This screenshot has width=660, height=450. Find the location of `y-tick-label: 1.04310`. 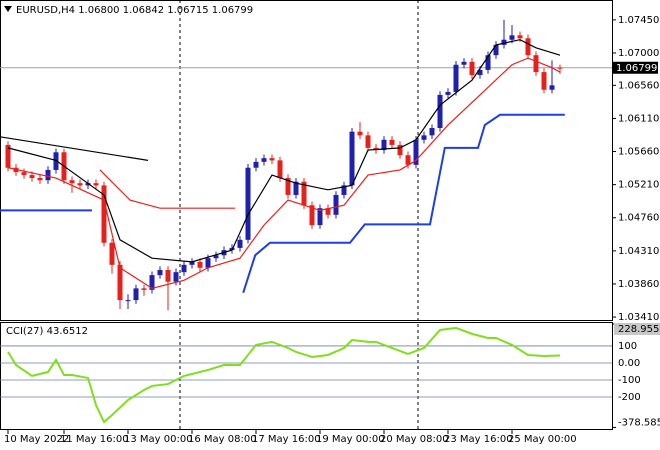

y-tick-label: 1.04310 is located at coordinates (638, 251).